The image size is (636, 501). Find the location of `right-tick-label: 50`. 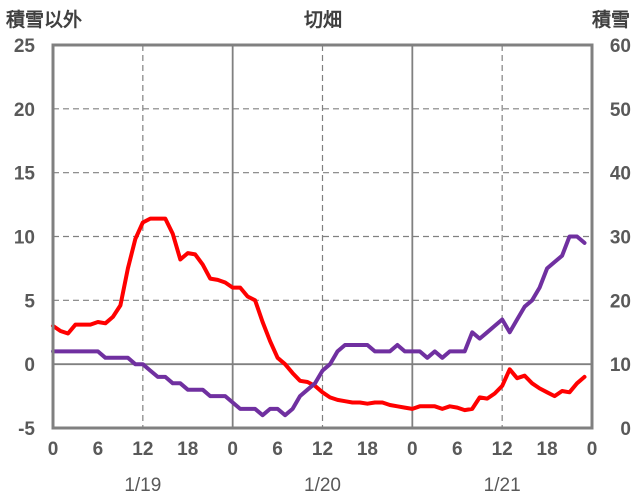

right-tick-label: 50 is located at coordinates (620, 110).